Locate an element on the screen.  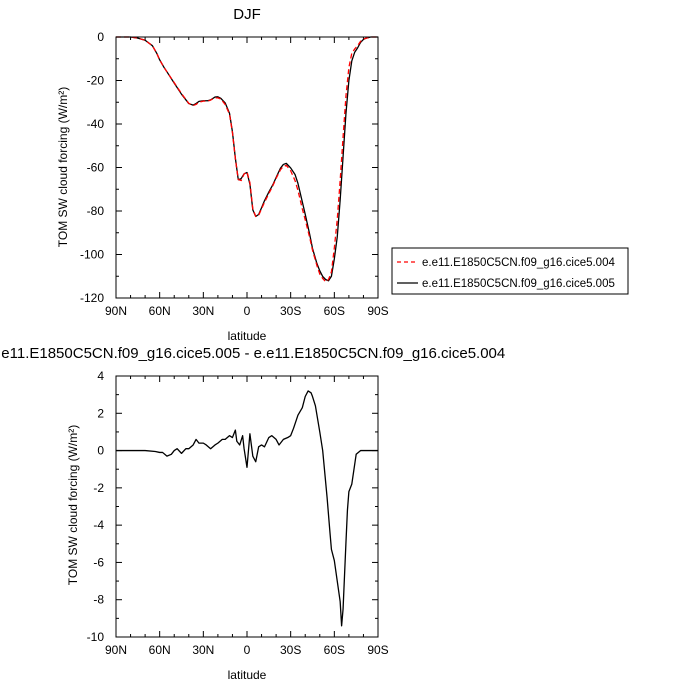
bottom-xtick-label: 60S is located at coordinates (334, 650).